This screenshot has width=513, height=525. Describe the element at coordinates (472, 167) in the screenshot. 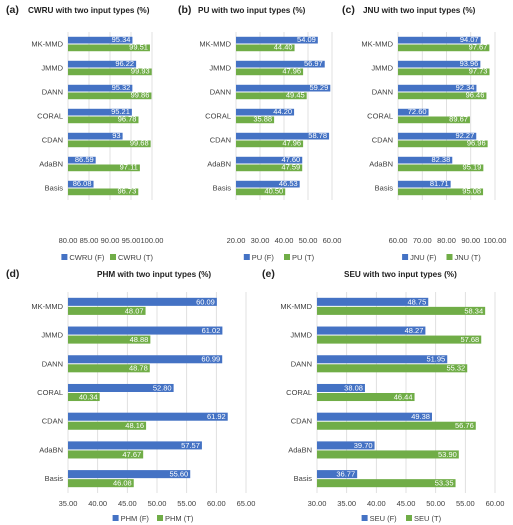

I see `data-label: 95.19` at that location.